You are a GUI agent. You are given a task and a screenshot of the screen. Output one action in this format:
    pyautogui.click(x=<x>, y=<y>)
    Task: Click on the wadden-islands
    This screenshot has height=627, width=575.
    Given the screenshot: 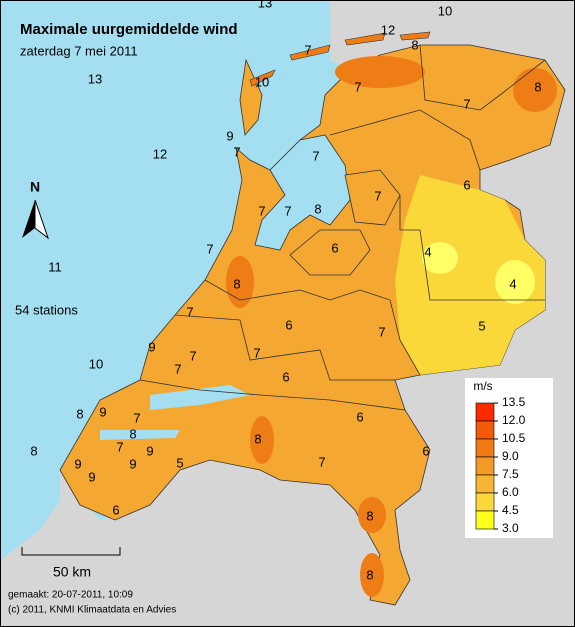 What is the action you would take?
    pyautogui.click(x=340, y=59)
    